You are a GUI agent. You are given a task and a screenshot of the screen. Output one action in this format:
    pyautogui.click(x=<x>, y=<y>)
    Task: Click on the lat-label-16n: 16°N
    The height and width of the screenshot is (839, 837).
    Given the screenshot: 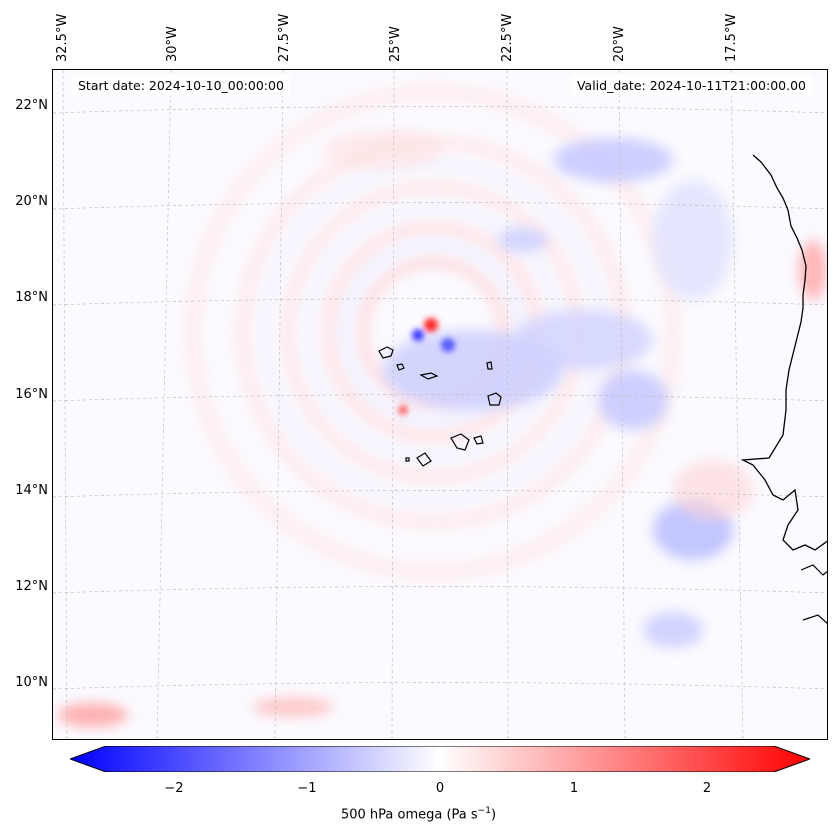 What is the action you would take?
    pyautogui.click(x=31, y=394)
    